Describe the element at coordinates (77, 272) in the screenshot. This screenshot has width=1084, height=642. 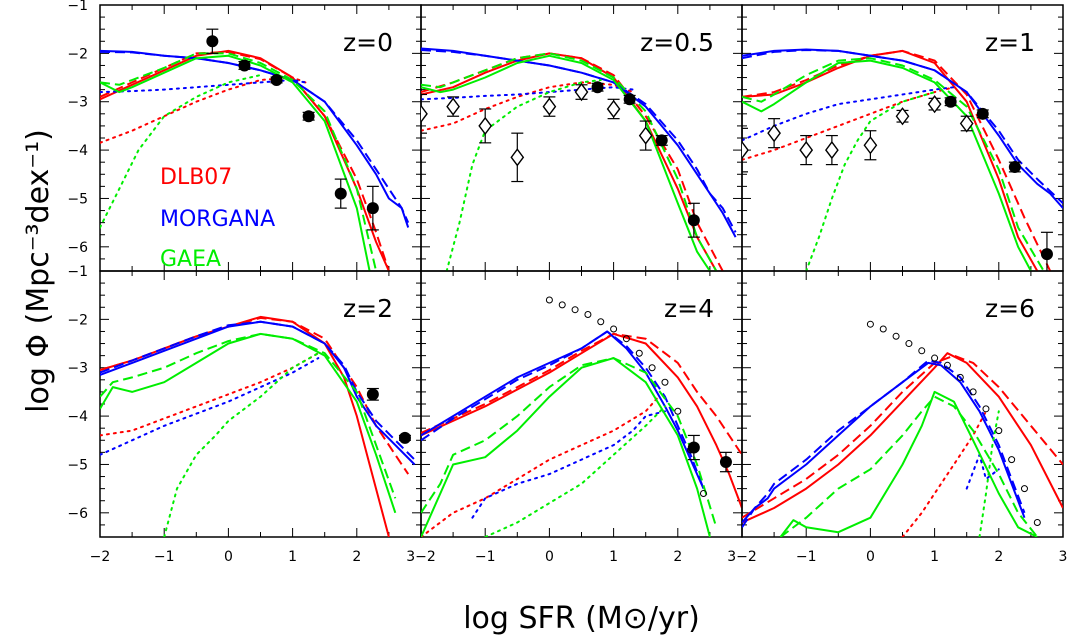
I see `y-tick-label: −1` at that location.